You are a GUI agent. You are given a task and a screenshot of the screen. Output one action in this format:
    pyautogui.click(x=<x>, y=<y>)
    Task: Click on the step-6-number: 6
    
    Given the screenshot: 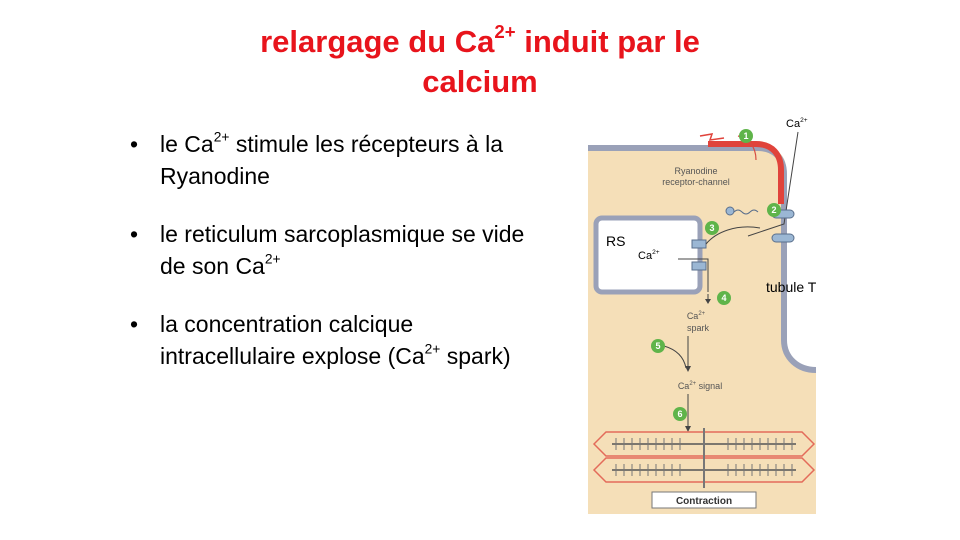 What is the action you would take?
    pyautogui.click(x=679, y=414)
    